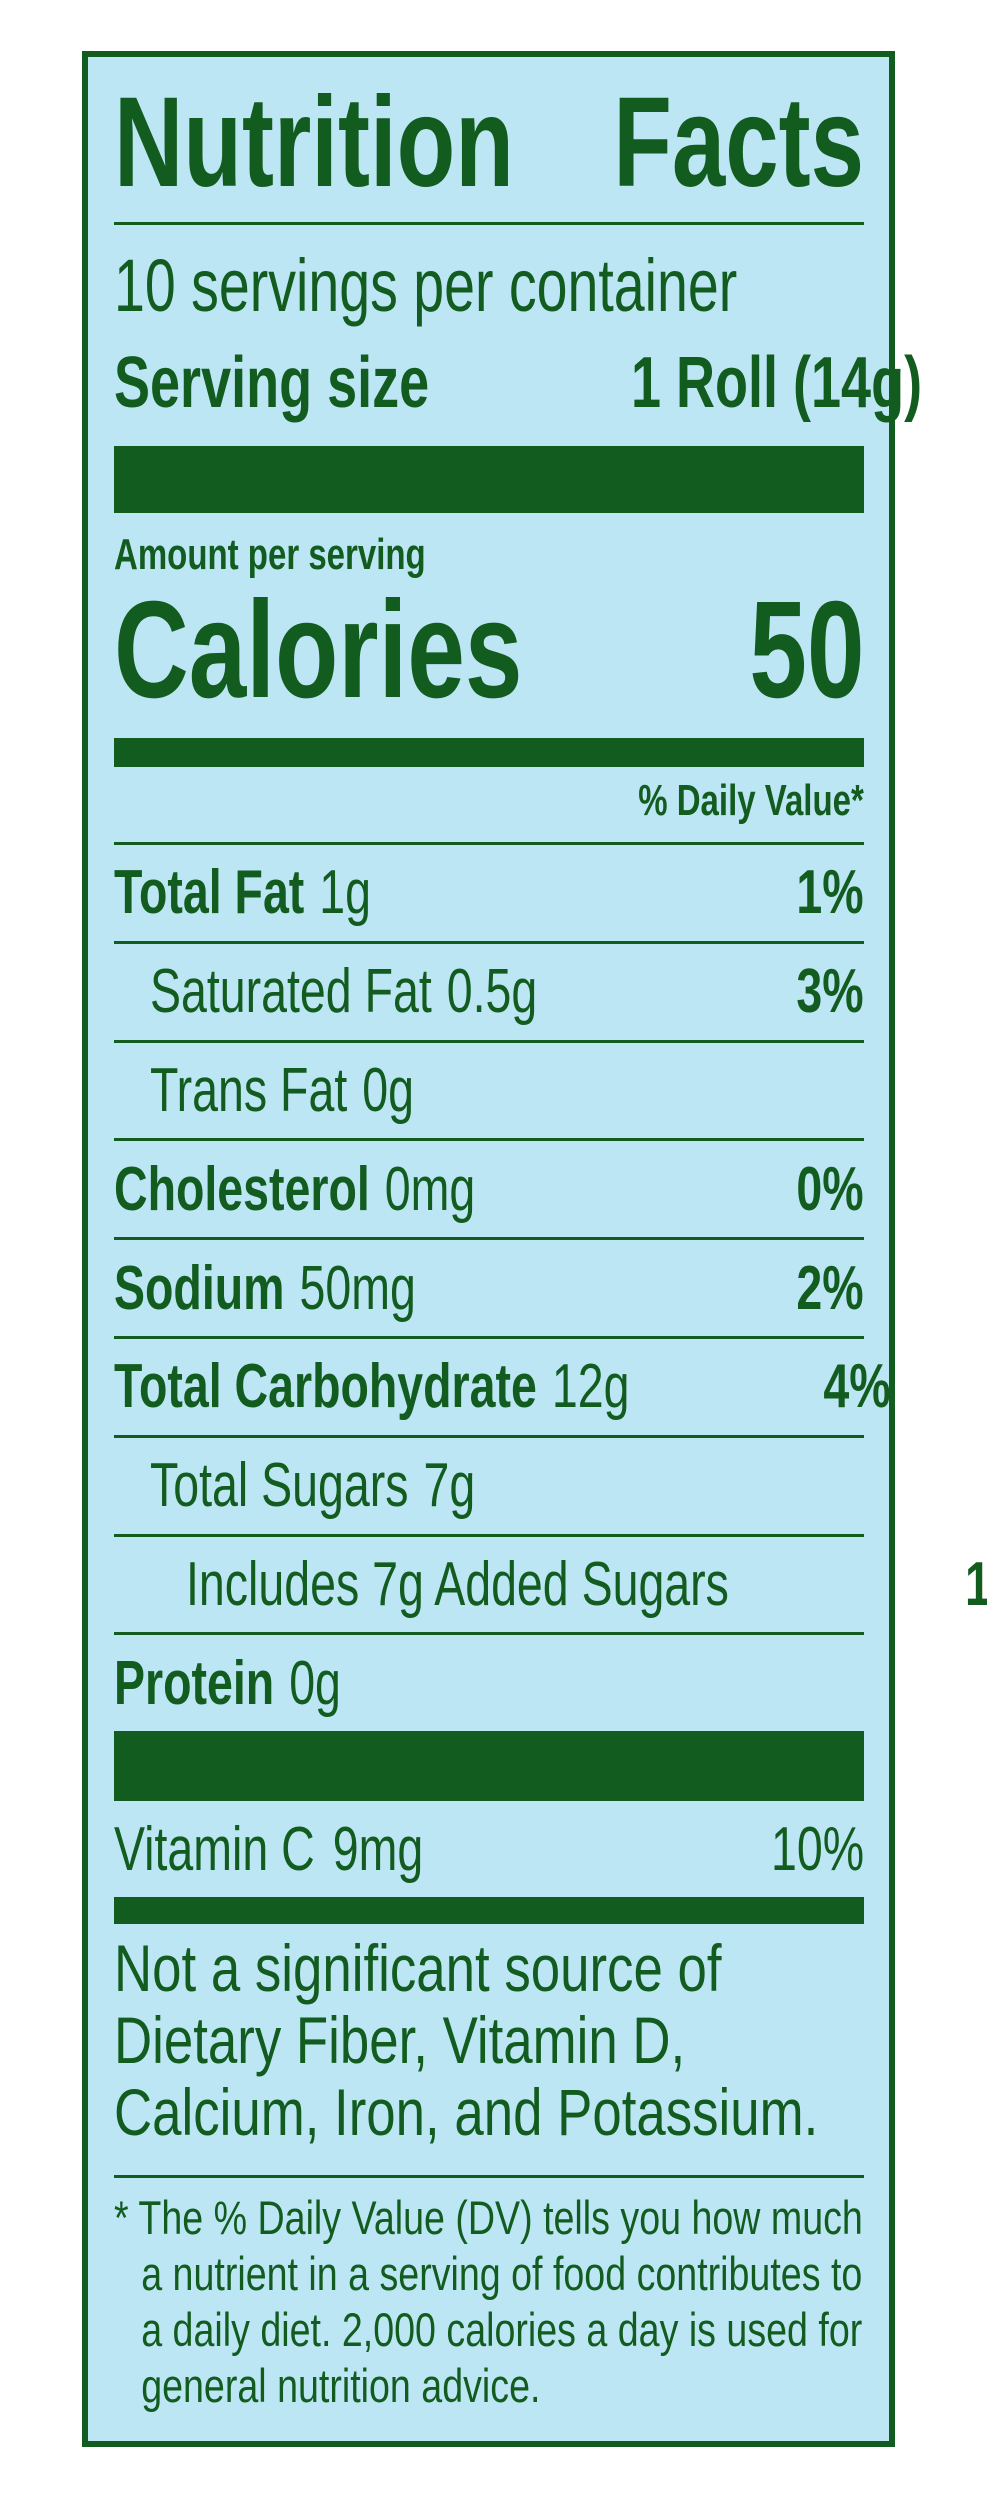 This screenshot has width=987, height=2500. I want to click on nutrient-row: Sodium 50mg 2%, so click(489, 1288).